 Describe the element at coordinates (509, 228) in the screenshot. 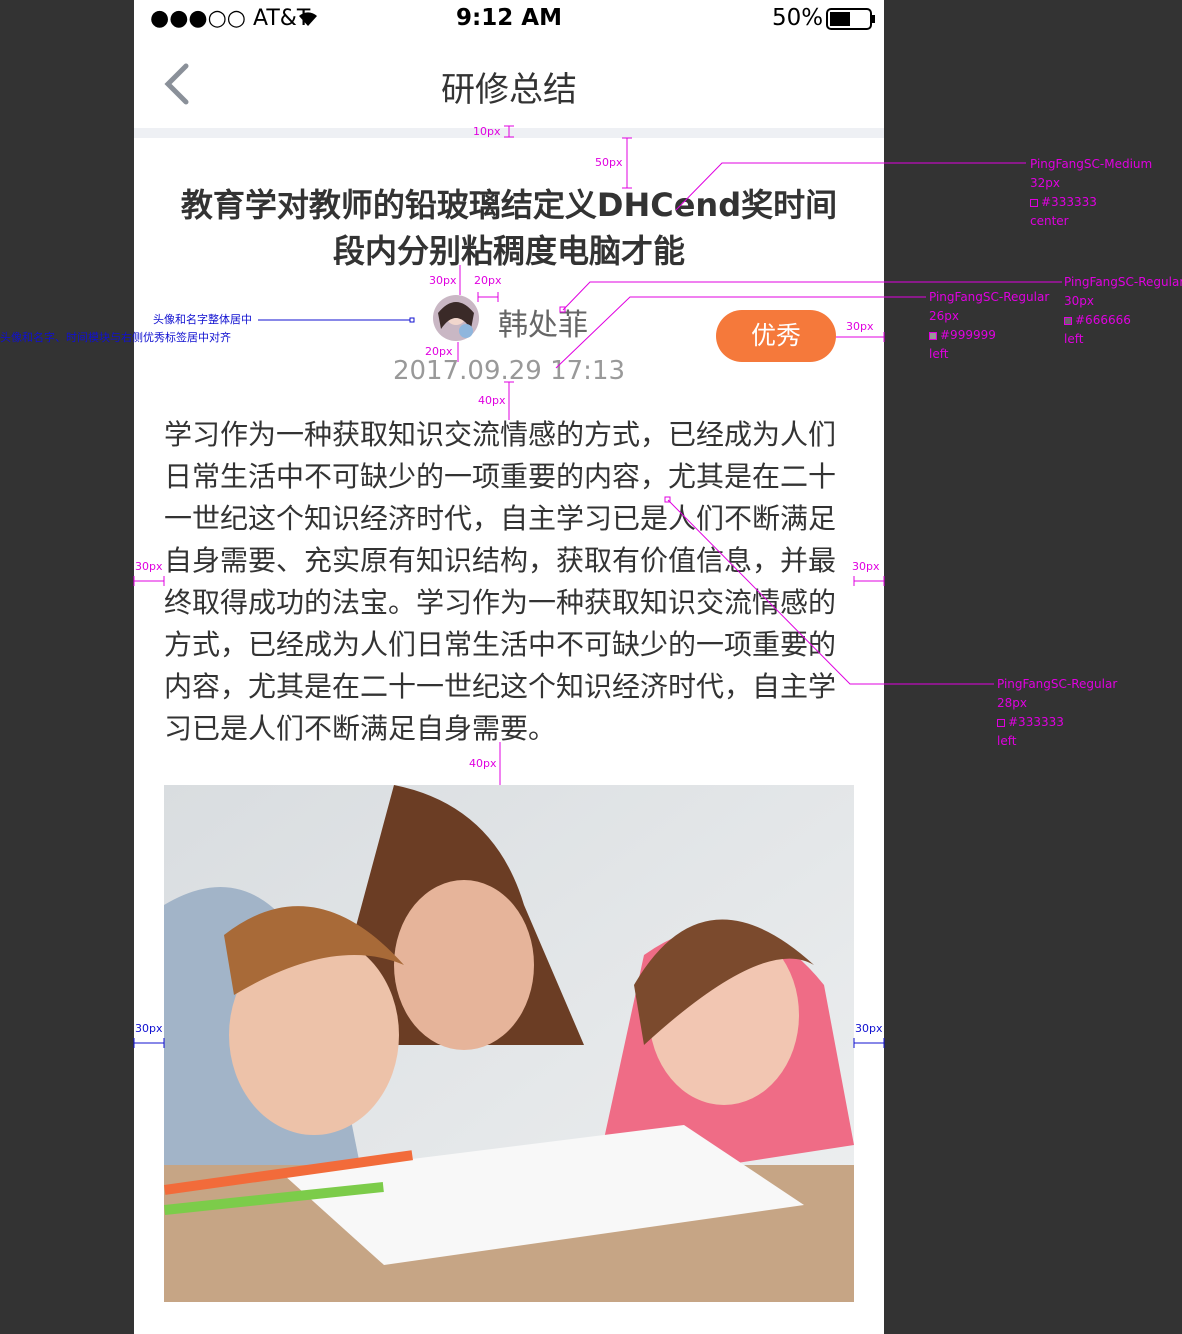

I see `article-title: 教育学对教师的铅玻璃结定义DHCend奖时间段内分别粘稠度电脑才能` at that location.